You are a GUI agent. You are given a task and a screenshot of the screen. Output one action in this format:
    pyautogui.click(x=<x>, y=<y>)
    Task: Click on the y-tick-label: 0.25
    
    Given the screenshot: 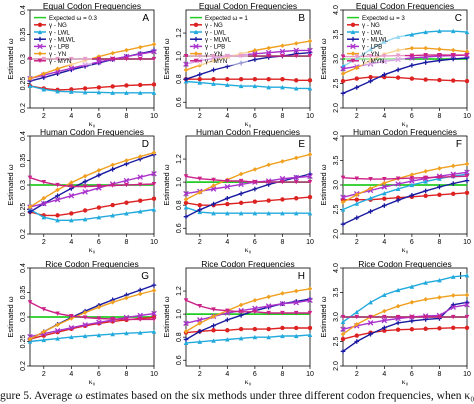 What is the action you would take?
    pyautogui.click(x=23, y=342)
    